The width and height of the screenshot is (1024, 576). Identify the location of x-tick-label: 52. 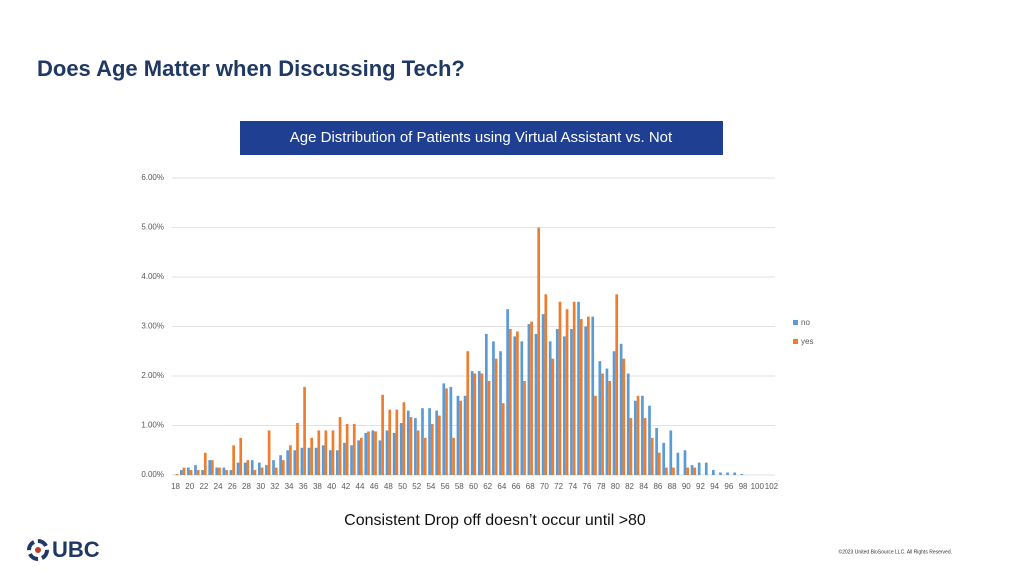
(416, 486).